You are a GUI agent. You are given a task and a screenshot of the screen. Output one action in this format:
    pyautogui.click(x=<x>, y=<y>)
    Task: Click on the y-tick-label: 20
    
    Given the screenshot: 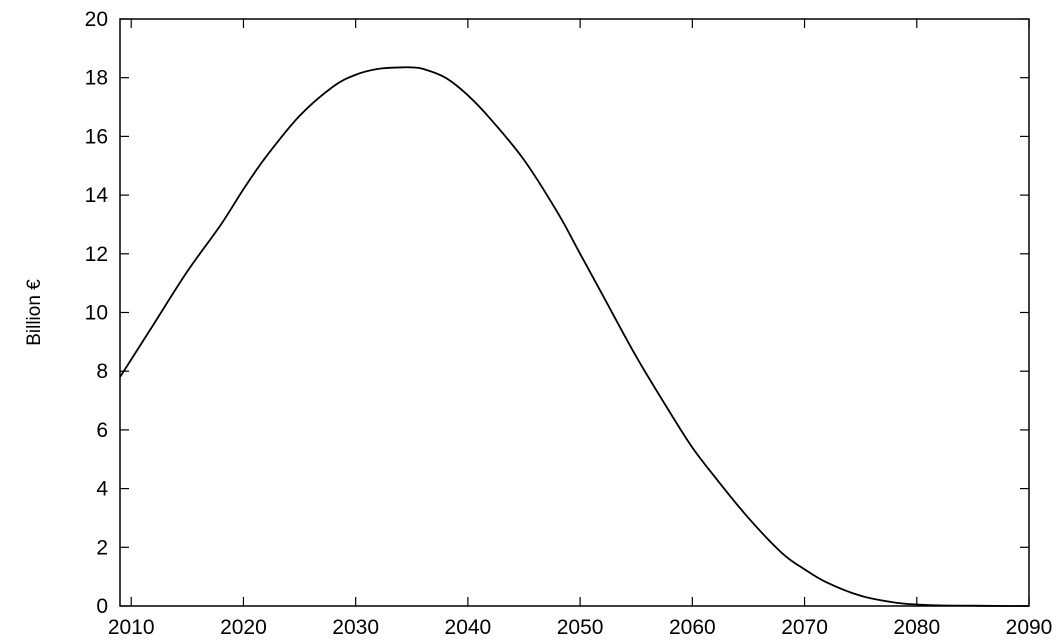 What is the action you would take?
    pyautogui.click(x=96, y=19)
    